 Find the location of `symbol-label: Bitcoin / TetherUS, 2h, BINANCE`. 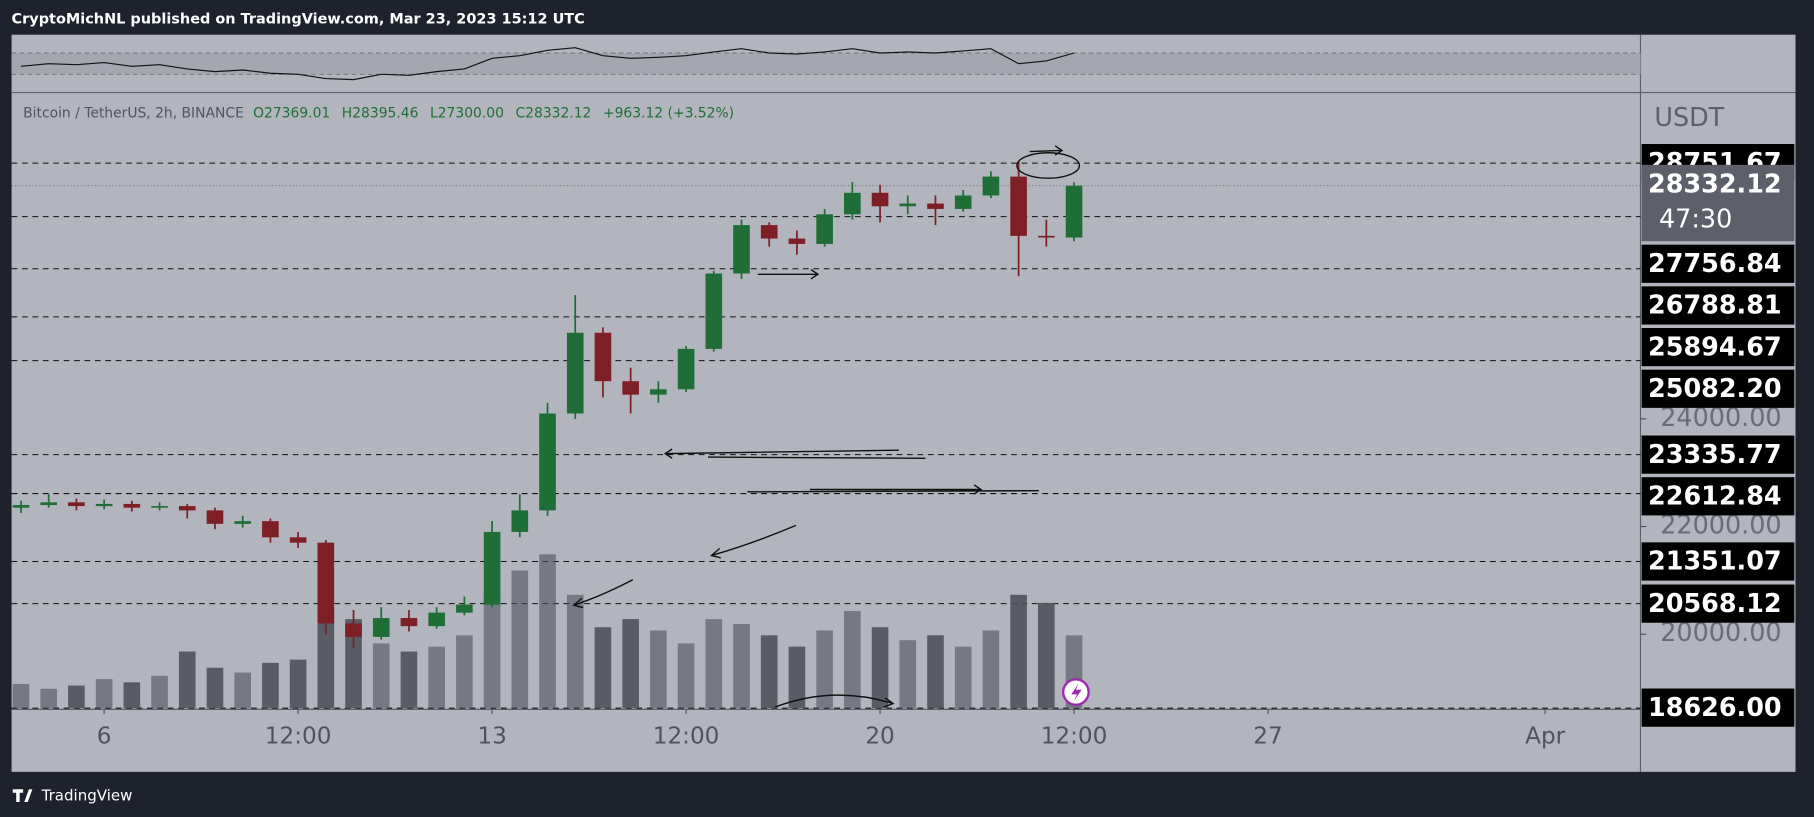

symbol-label: Bitcoin / TetherUS, 2h, BINANCE is located at coordinates (133, 113).